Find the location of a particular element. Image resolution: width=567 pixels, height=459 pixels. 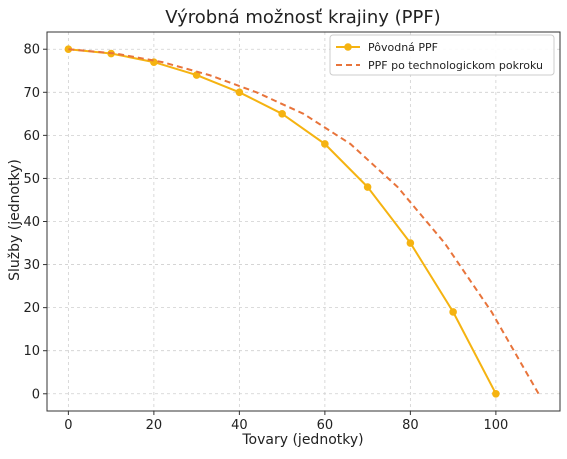

legend-label: Pôvodná PPF is located at coordinates (403, 47).